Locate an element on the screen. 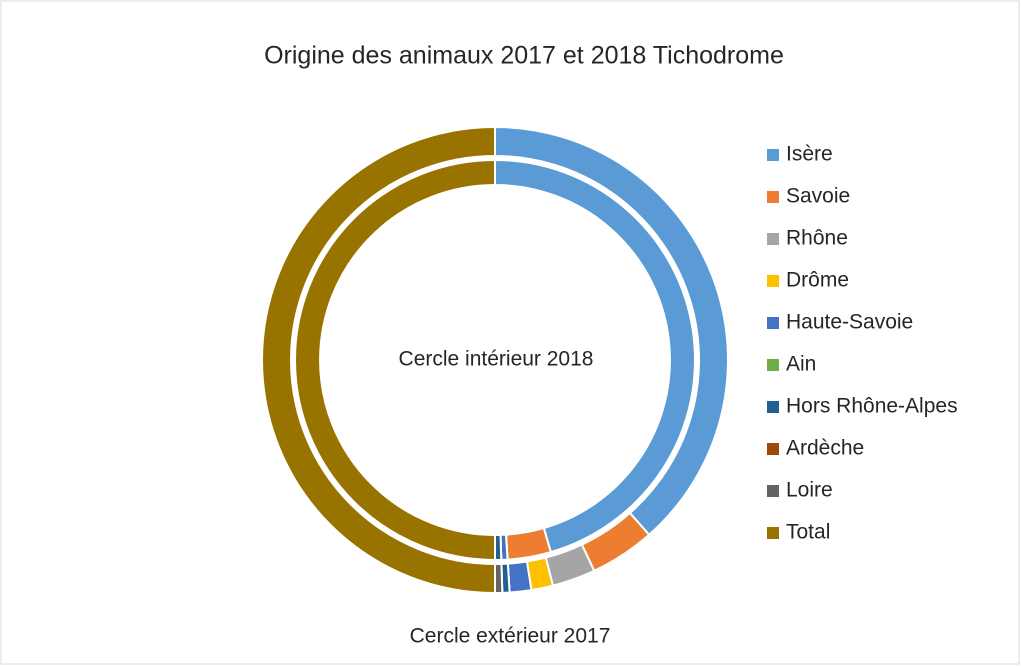 The height and width of the screenshot is (666, 1021). legend-label: Isère is located at coordinates (809, 154).